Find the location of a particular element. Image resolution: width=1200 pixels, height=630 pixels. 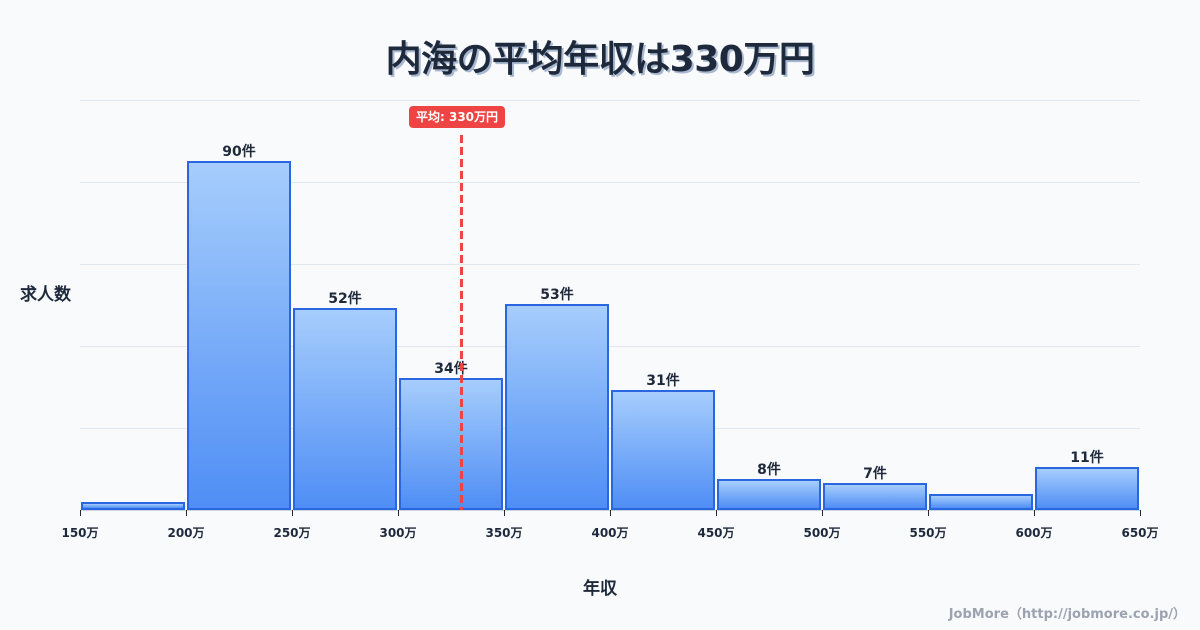

x-axis-label: 年収 is located at coordinates (600, 589).